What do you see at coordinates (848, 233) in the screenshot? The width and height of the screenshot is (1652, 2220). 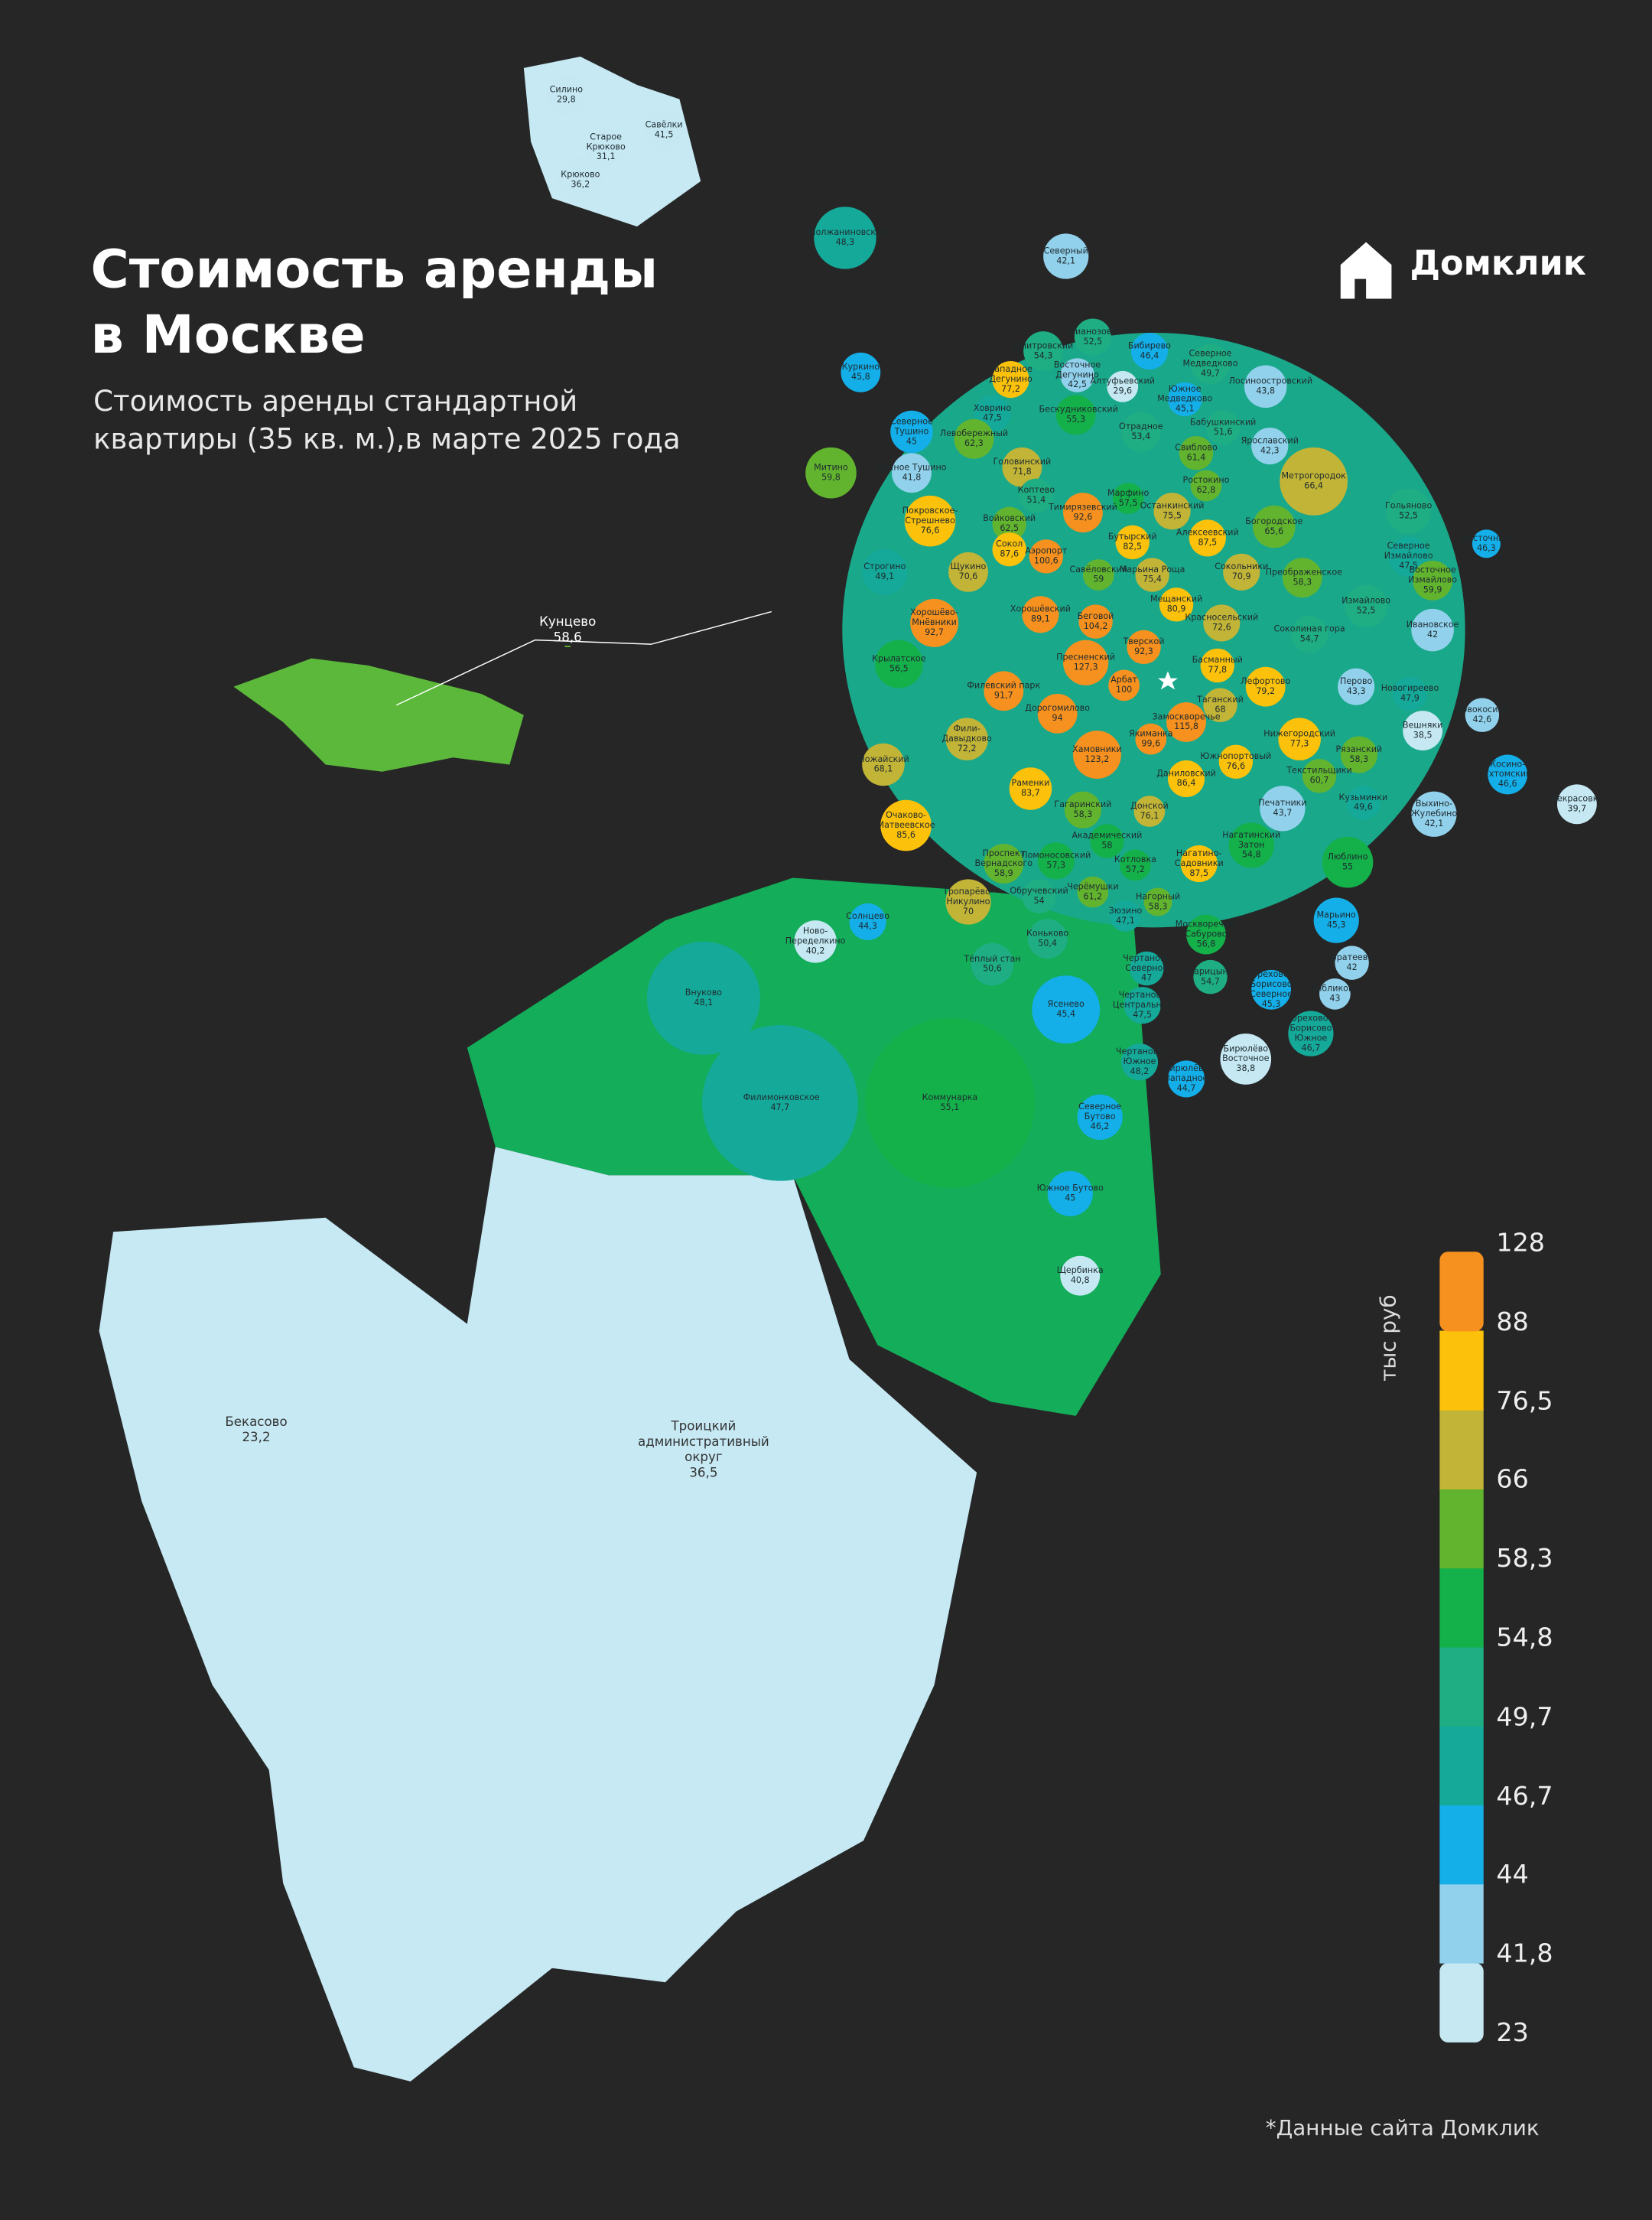 I see `district-name: Молжаниновский` at bounding box center [848, 233].